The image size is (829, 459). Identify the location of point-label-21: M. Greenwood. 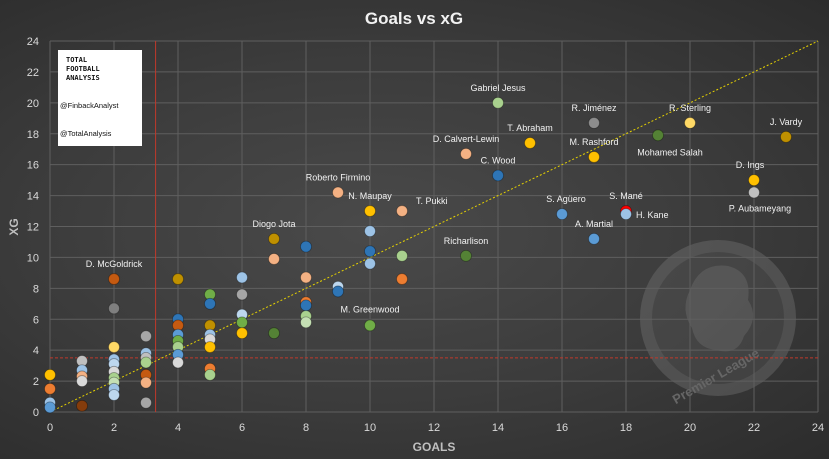
(369, 309).